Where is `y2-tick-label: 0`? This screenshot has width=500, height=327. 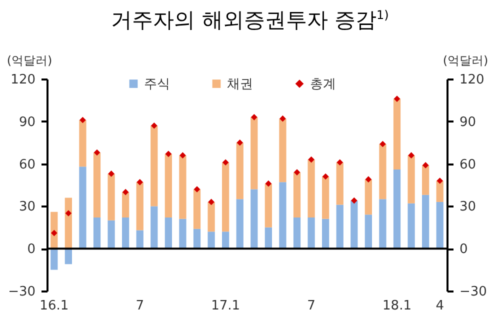 y2-tick-label: 0 is located at coordinates (464, 250).